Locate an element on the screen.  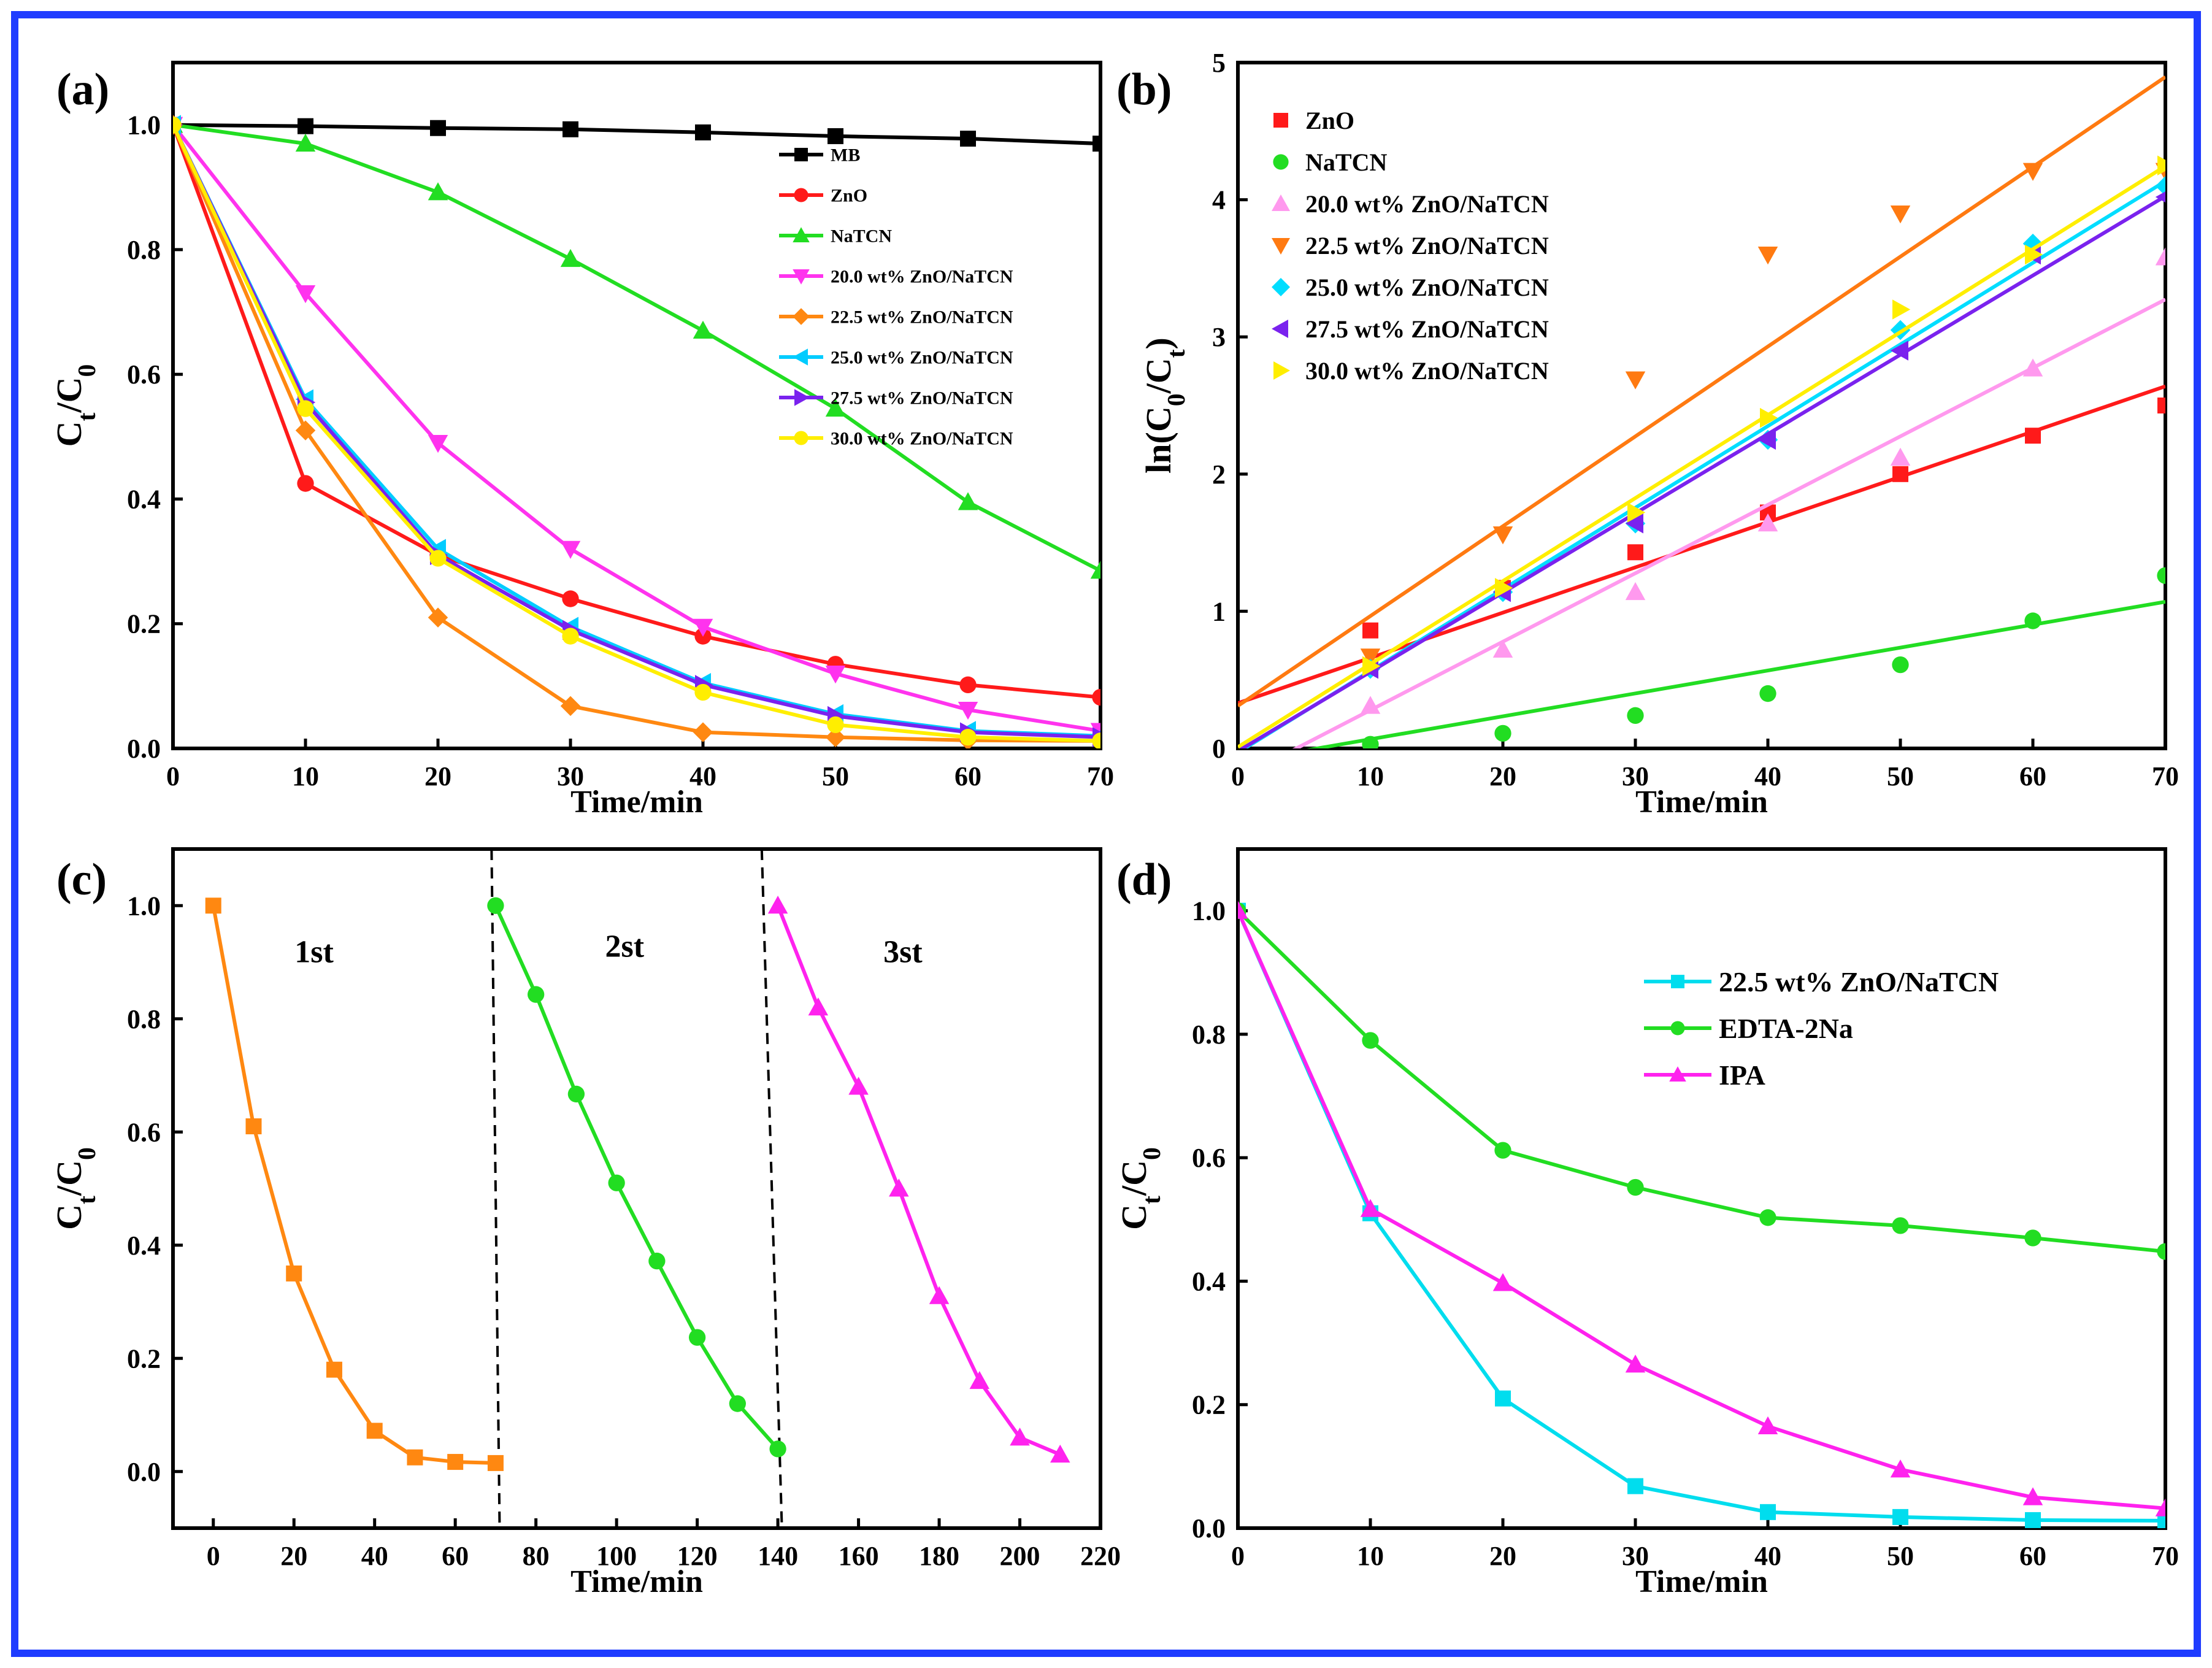
y-tick-label: 3 is located at coordinates (1219, 337).